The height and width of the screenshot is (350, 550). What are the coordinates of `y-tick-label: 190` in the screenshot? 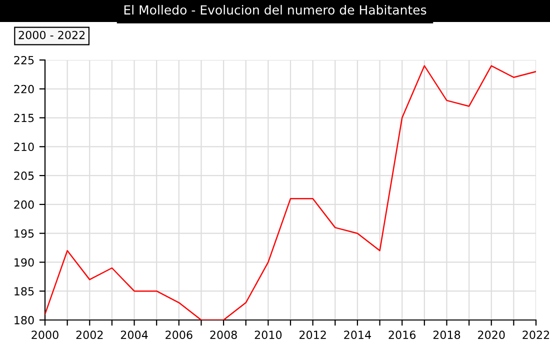 It's located at (24, 262).